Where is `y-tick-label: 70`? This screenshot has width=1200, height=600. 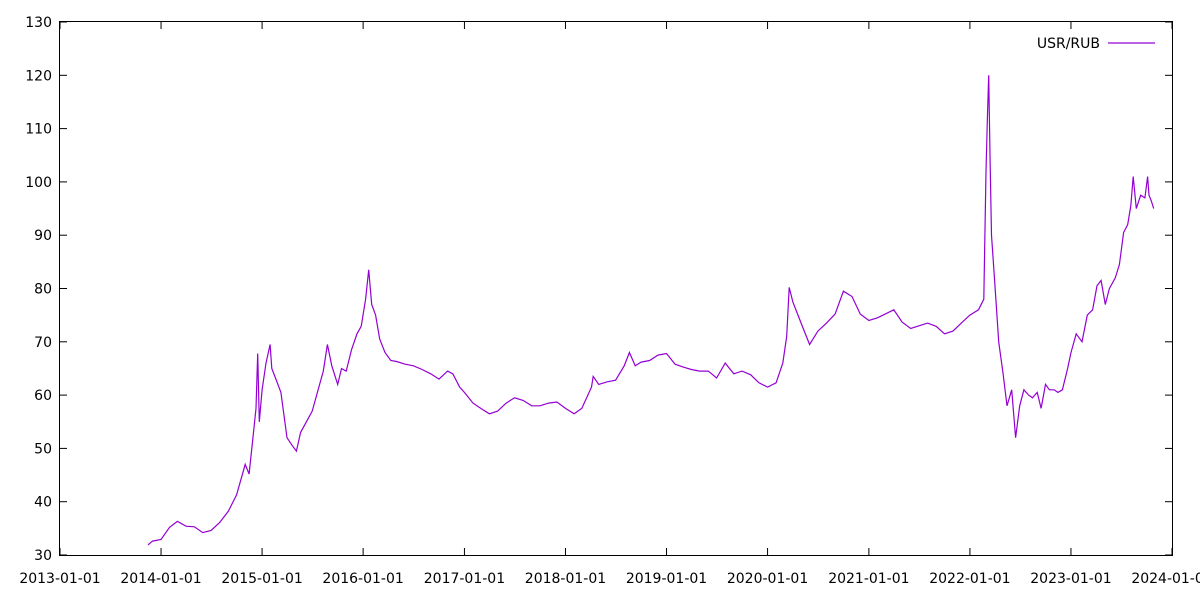 y-tick-label: 70 is located at coordinates (43, 343).